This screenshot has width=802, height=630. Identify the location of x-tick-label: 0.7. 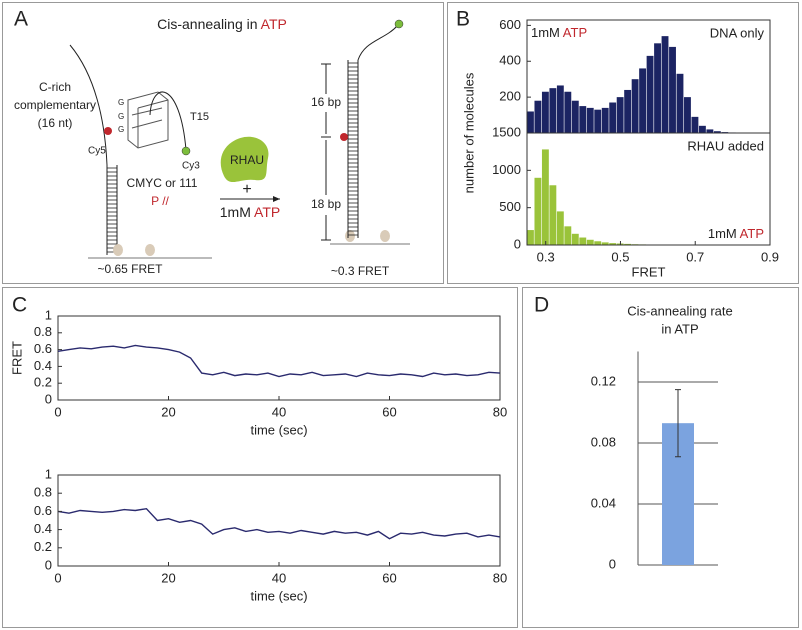
(695, 256).